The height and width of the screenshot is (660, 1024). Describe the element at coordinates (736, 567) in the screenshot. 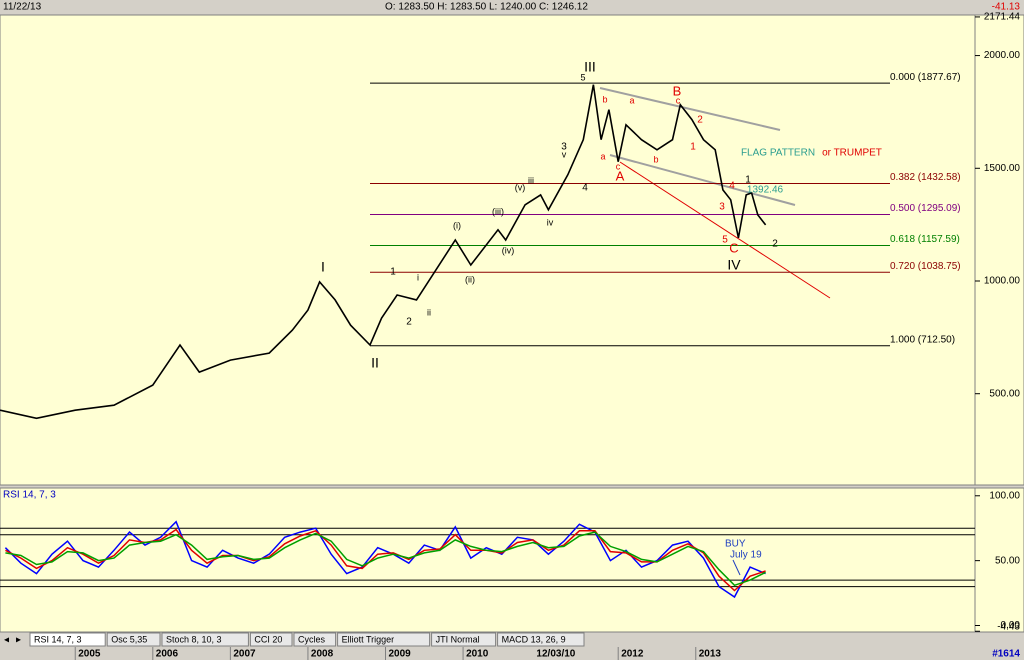

I see `buy-arrow` at that location.